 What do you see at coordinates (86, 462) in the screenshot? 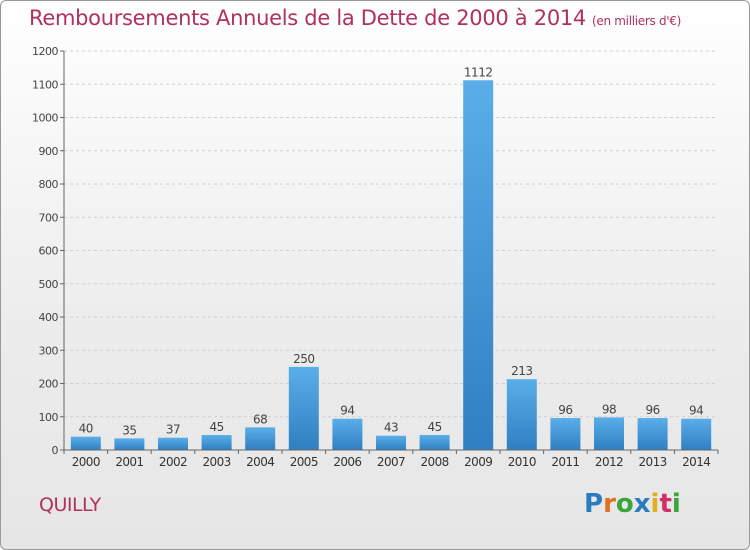
I see `x-tick-label-2000: 2000` at bounding box center [86, 462].